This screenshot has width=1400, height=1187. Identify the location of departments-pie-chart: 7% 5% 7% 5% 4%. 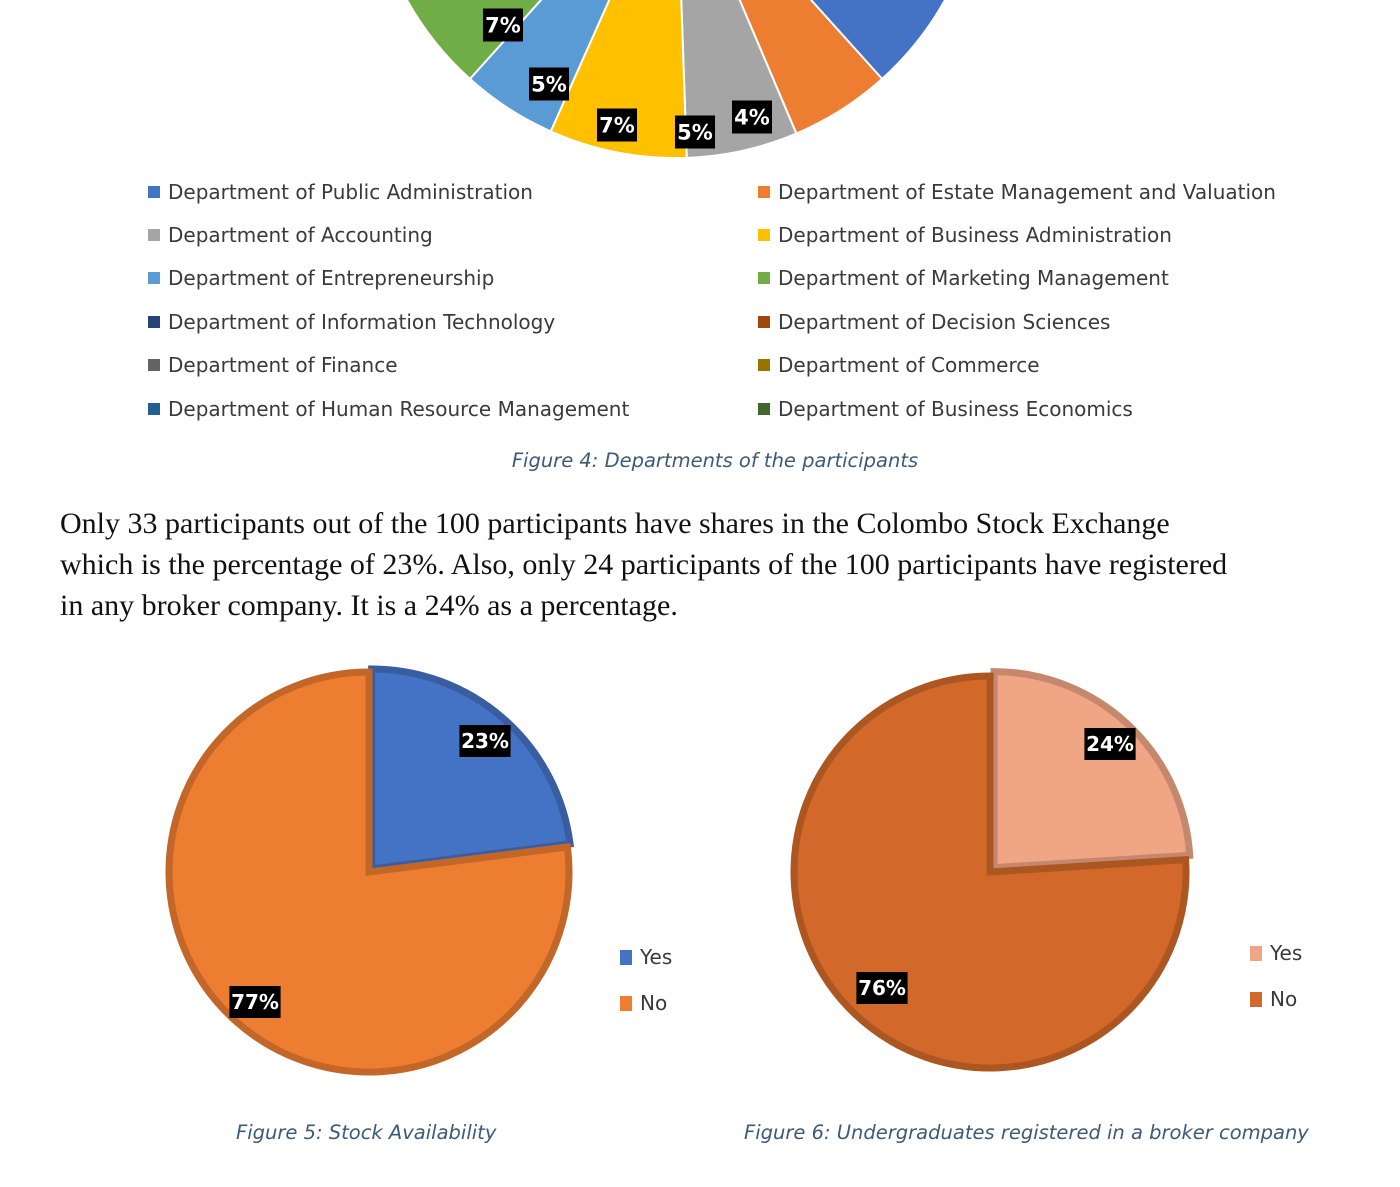
(676, 79).